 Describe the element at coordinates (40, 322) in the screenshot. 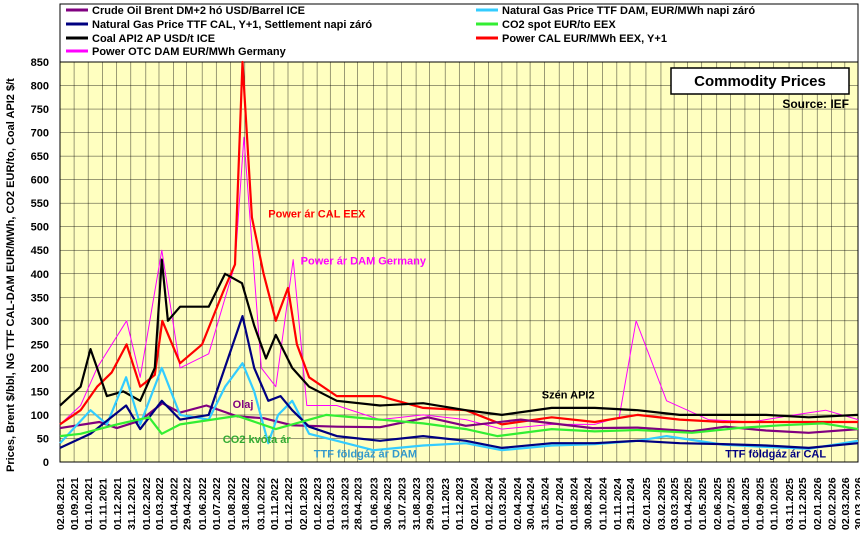

I see `y-tick-label: 300` at that location.